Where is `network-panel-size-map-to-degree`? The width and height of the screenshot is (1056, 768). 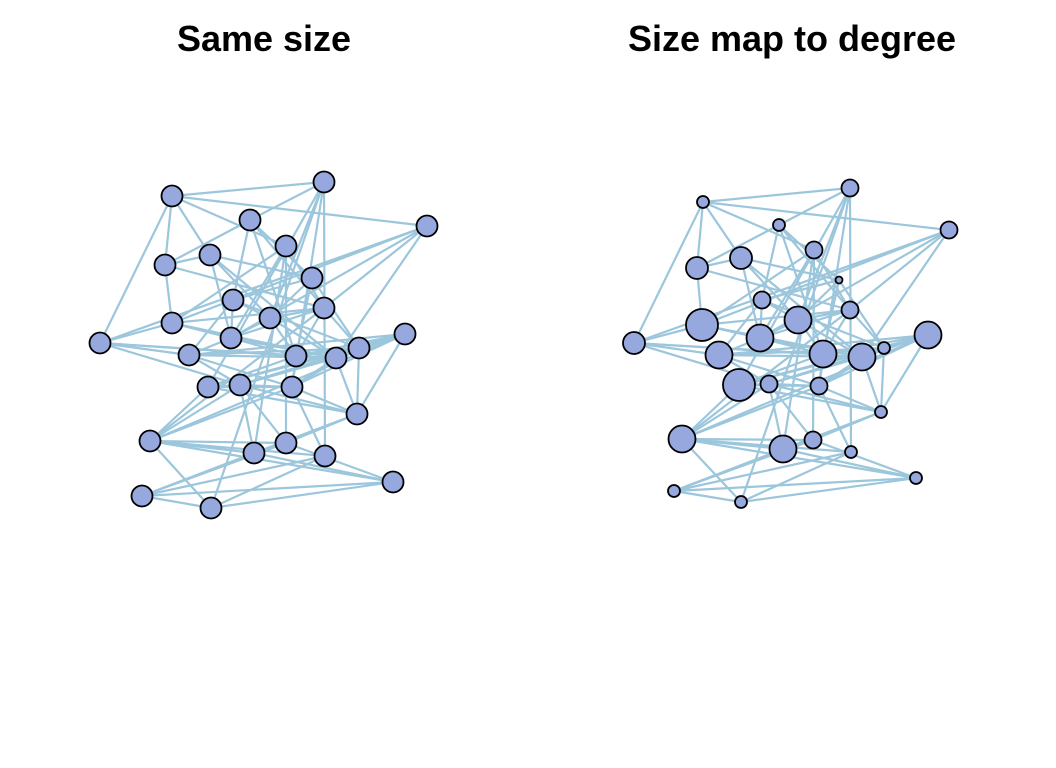
network-panel-size-map-to-degree is located at coordinates (790, 343).